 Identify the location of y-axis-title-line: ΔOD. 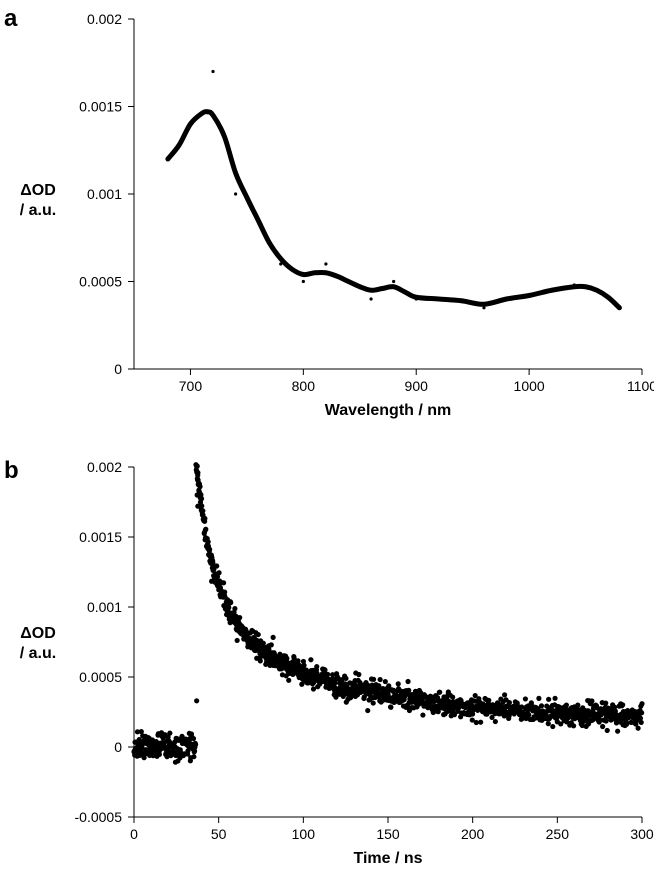
(38, 633).